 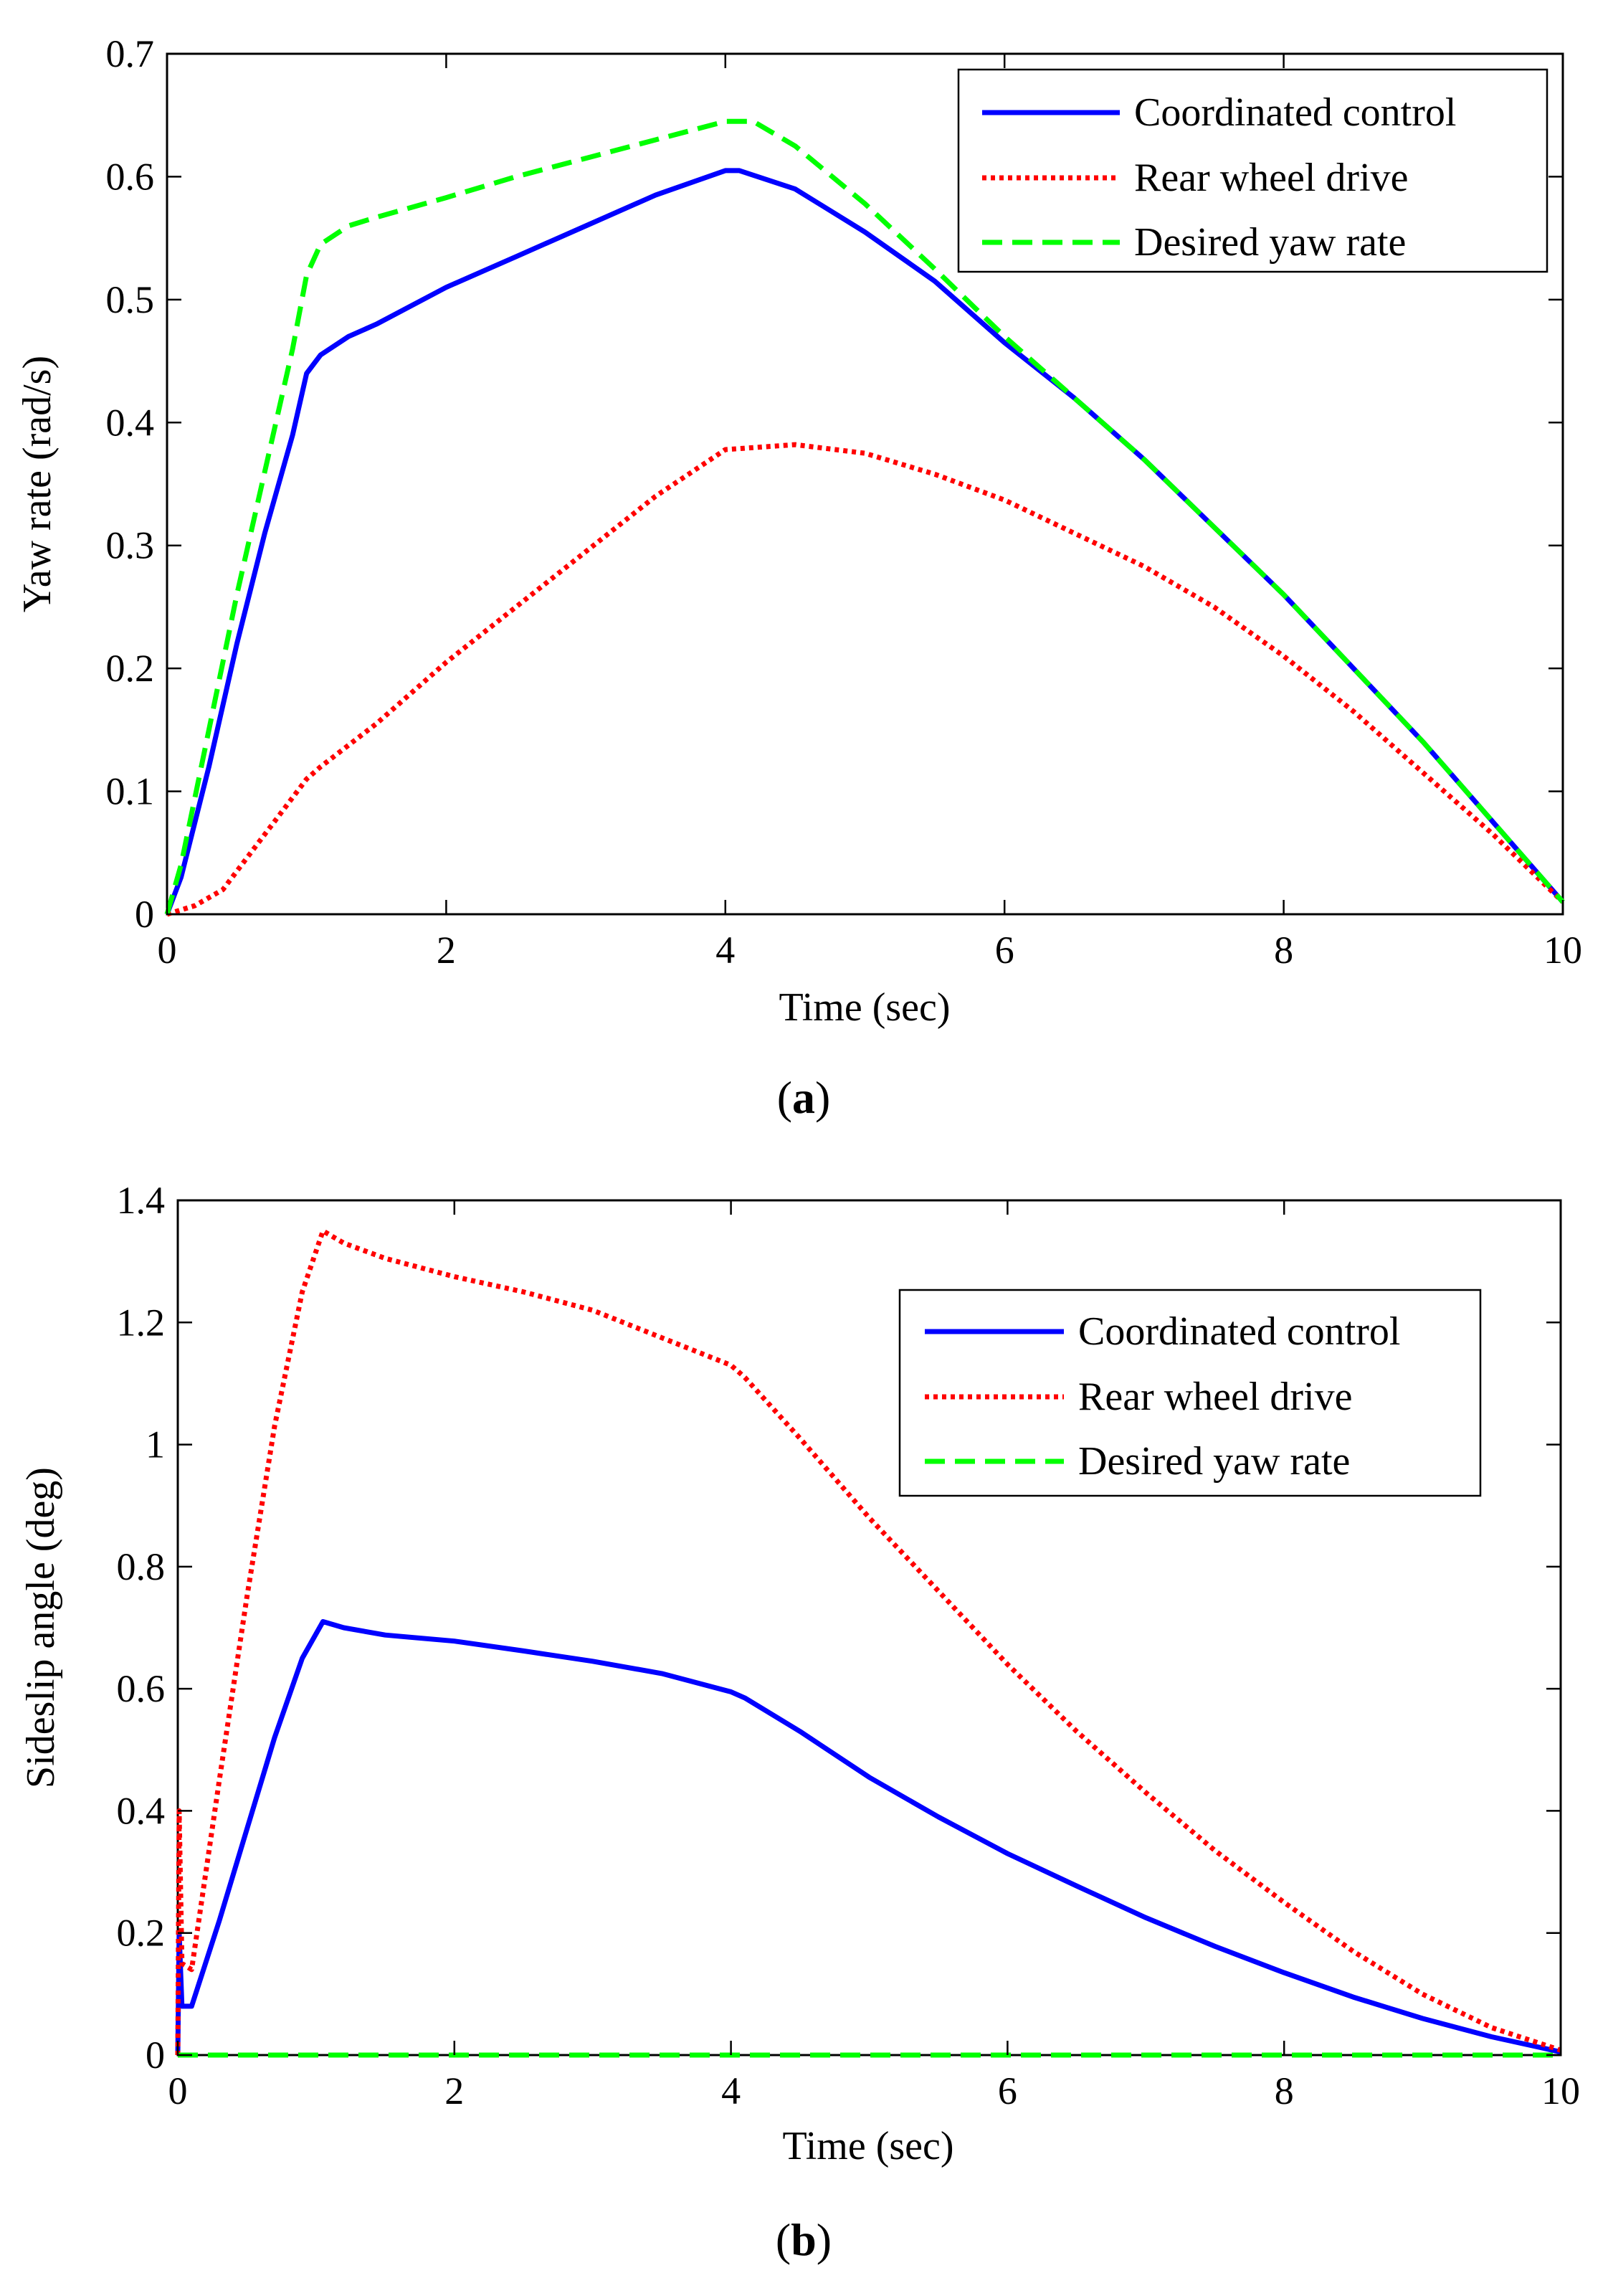 I want to click on chart-b-legend-label-coordinated: Coordinated control, so click(x=1239, y=1332).